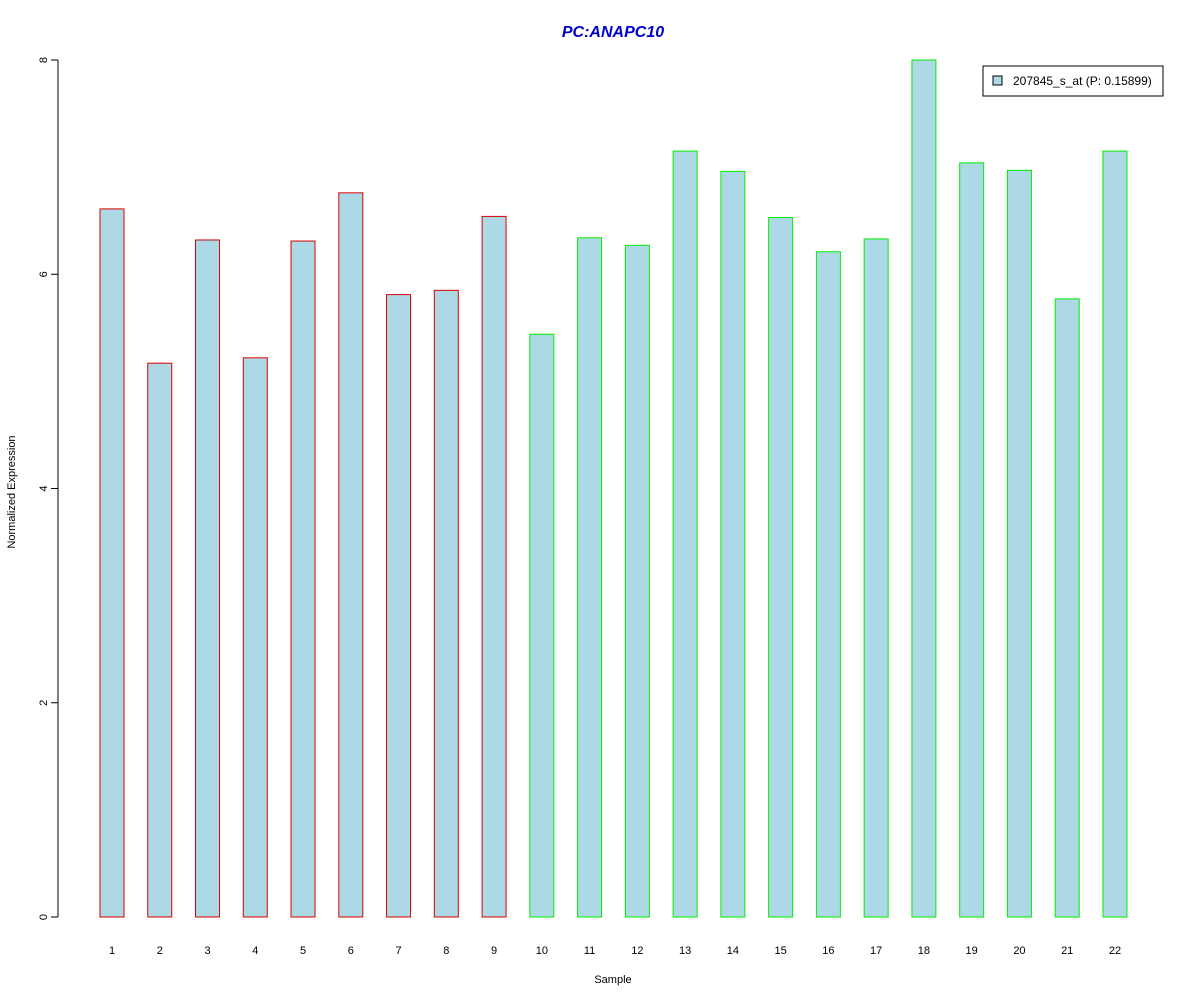 The width and height of the screenshot is (1200, 1000). I want to click on x-tick-label: 14, so click(733, 951).